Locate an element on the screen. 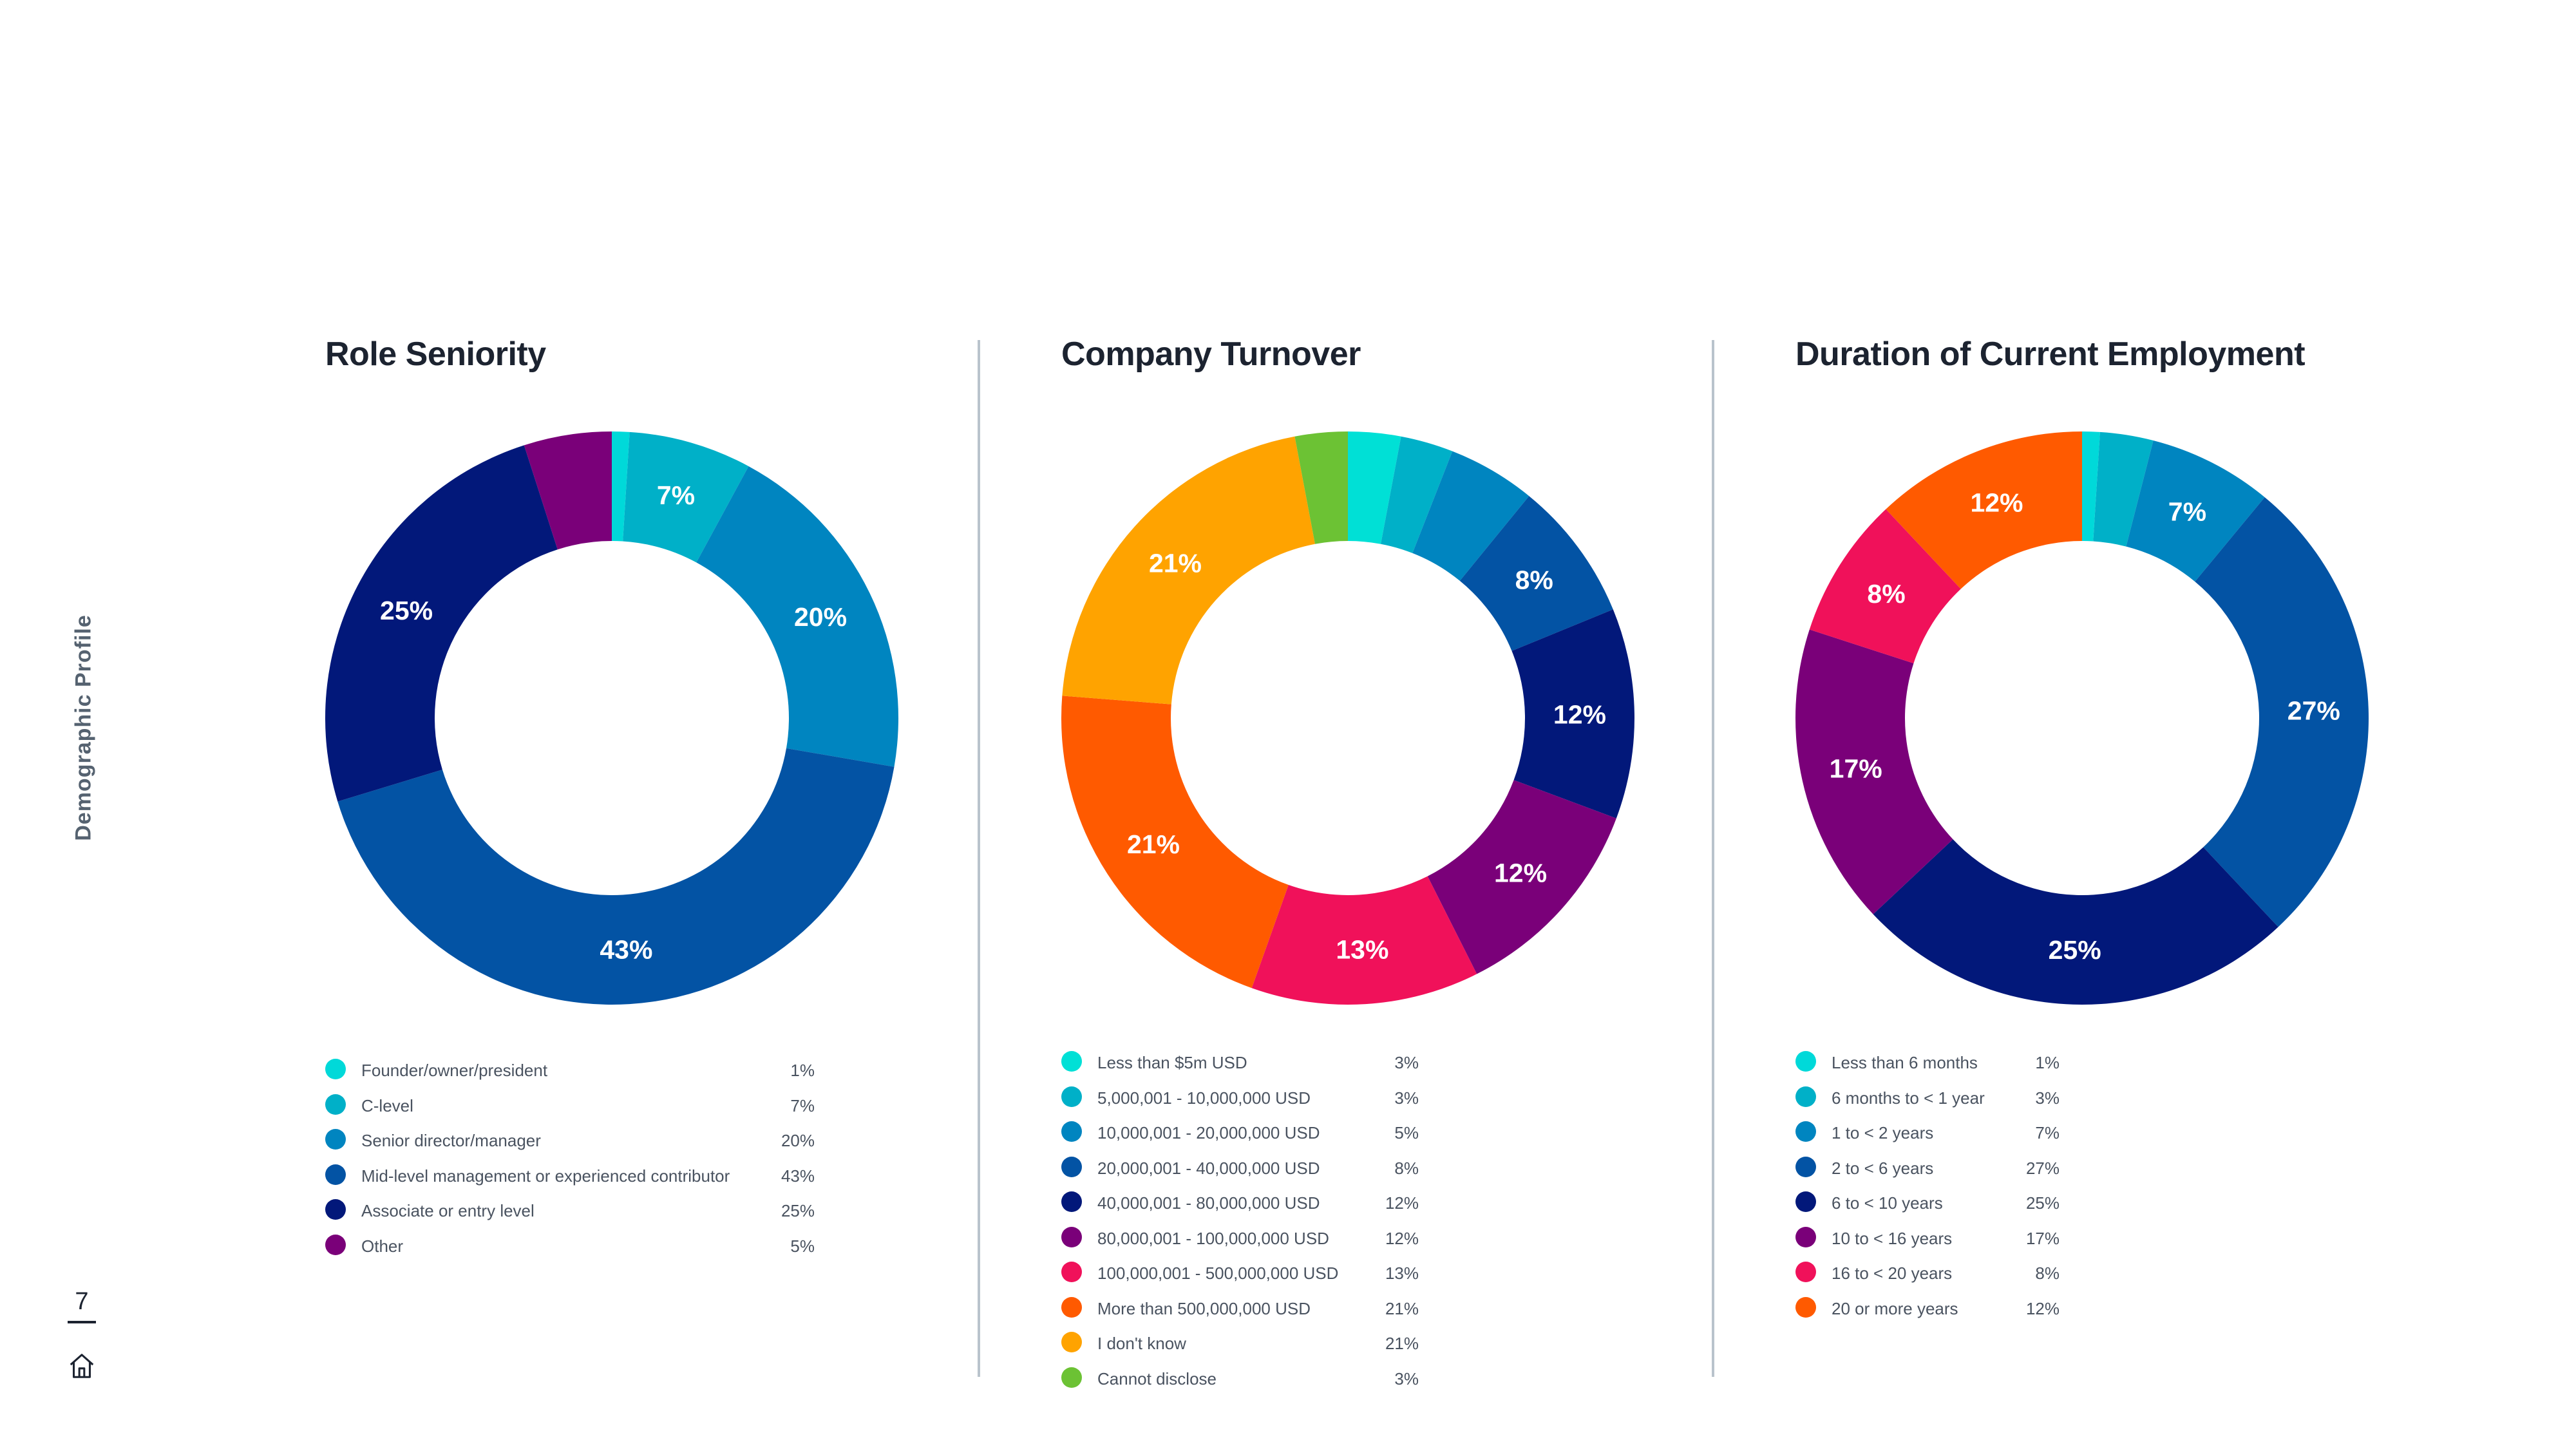  legend-label: Less than $5m USD is located at coordinates (1172, 1062).